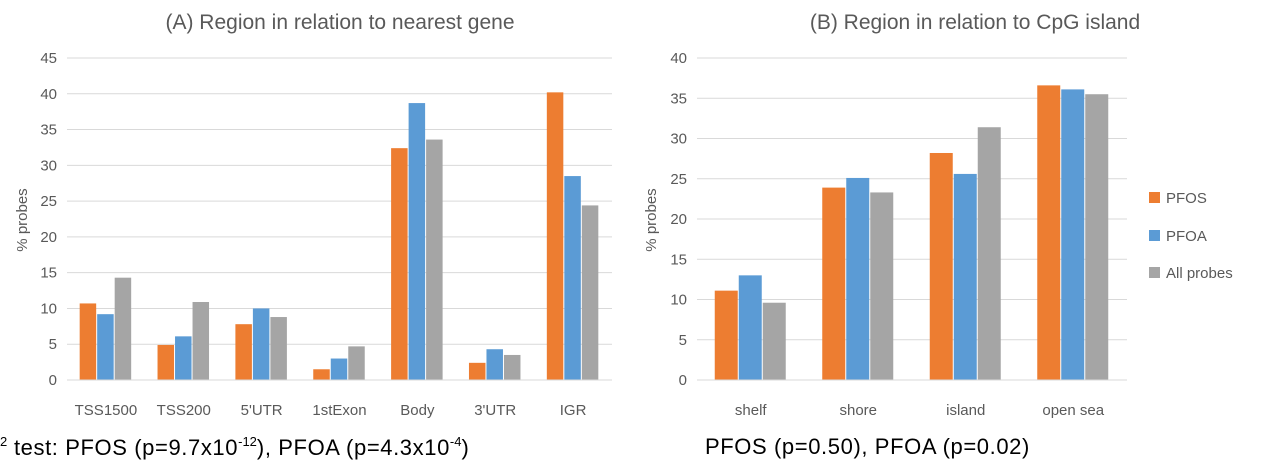 This screenshot has width=1265, height=475. What do you see at coordinates (1154, 197) in the screenshot?
I see `legend-swatch-pfos` at bounding box center [1154, 197].